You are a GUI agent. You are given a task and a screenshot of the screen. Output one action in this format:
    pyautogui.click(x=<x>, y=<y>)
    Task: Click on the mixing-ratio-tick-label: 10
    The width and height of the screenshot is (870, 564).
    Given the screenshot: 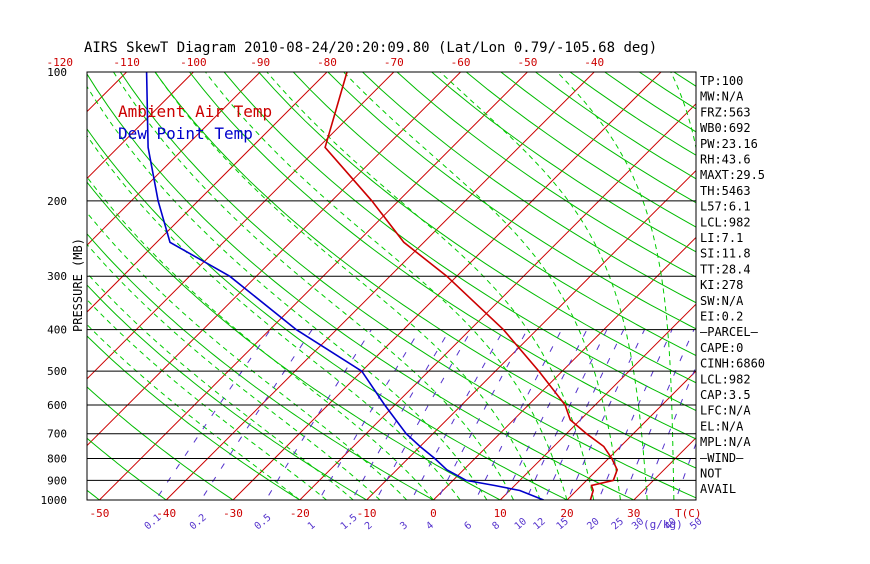 What is the action you would take?
    pyautogui.click(x=521, y=524)
    